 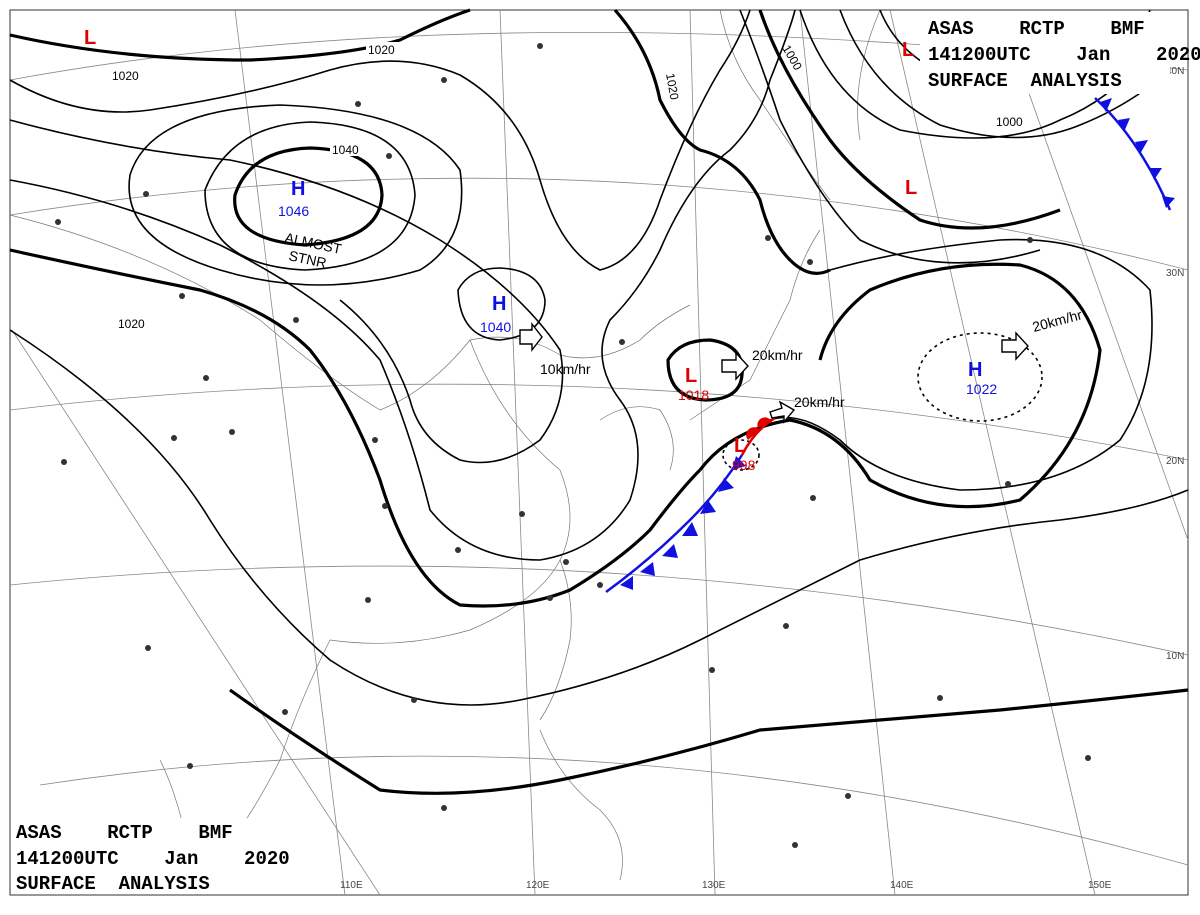 What do you see at coordinates (740, 446) in the screenshot?
I see `low-center-2: L` at bounding box center [740, 446].